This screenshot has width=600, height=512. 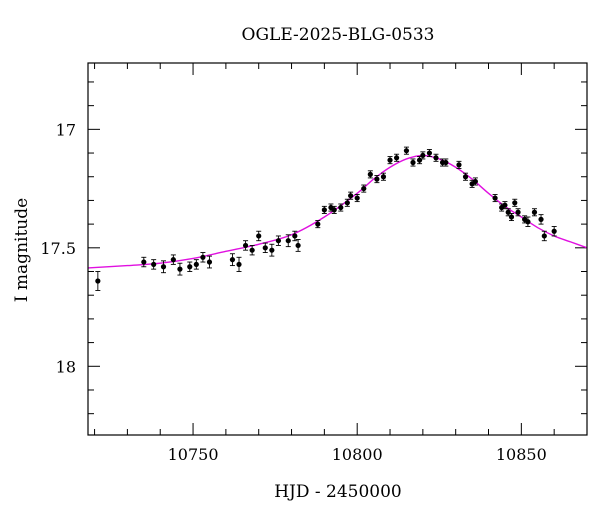 I want to click on y-tick-label: 18, so click(x=66, y=366).